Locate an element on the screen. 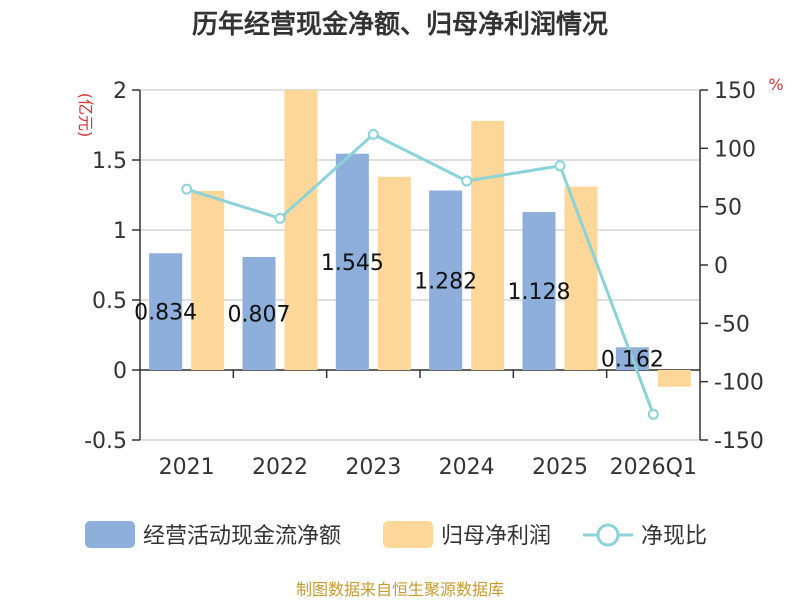 The height and width of the screenshot is (600, 800). left-axis-unit: (亿元) is located at coordinates (85, 115).